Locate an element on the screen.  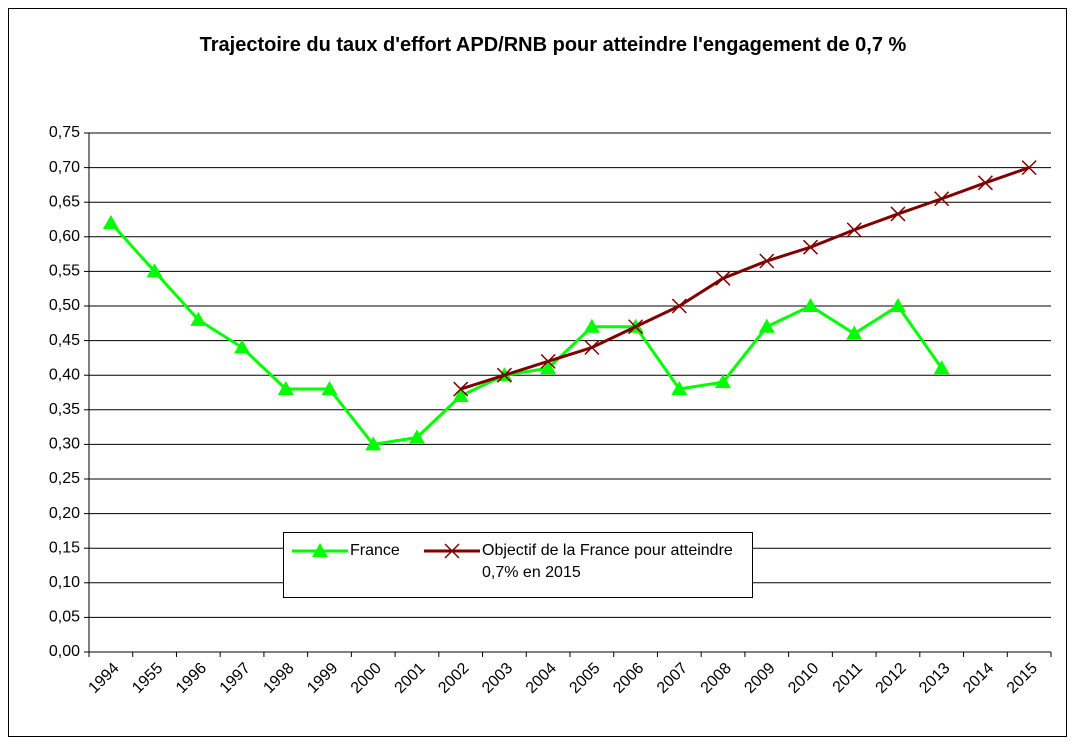
y-tick-label: 0,70 is located at coordinates (64, 167).